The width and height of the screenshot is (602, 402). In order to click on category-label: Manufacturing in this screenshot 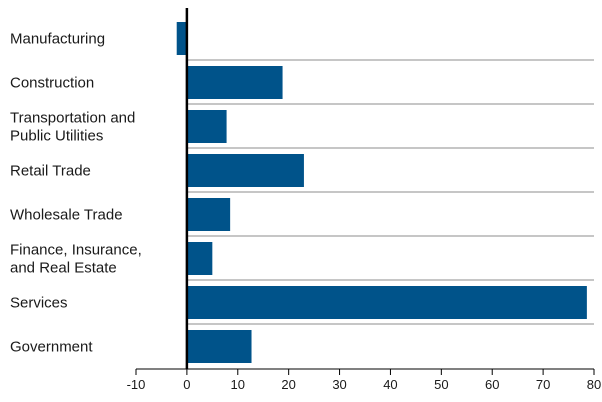, I will do `click(57, 38)`.